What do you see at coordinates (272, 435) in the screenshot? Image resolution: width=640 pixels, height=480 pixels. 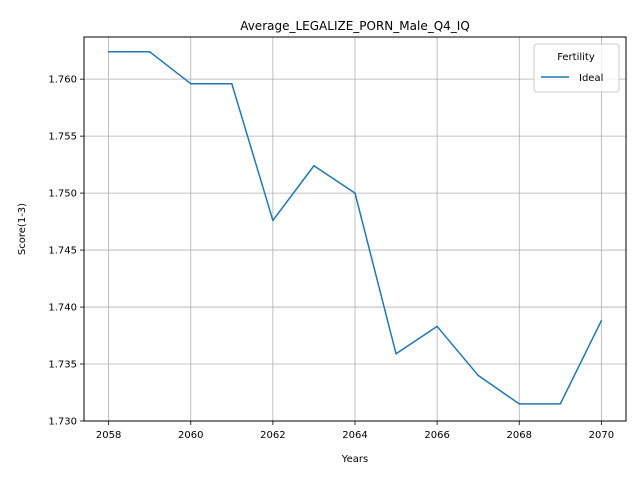 I see `x-tick-label: 2062` at bounding box center [272, 435].